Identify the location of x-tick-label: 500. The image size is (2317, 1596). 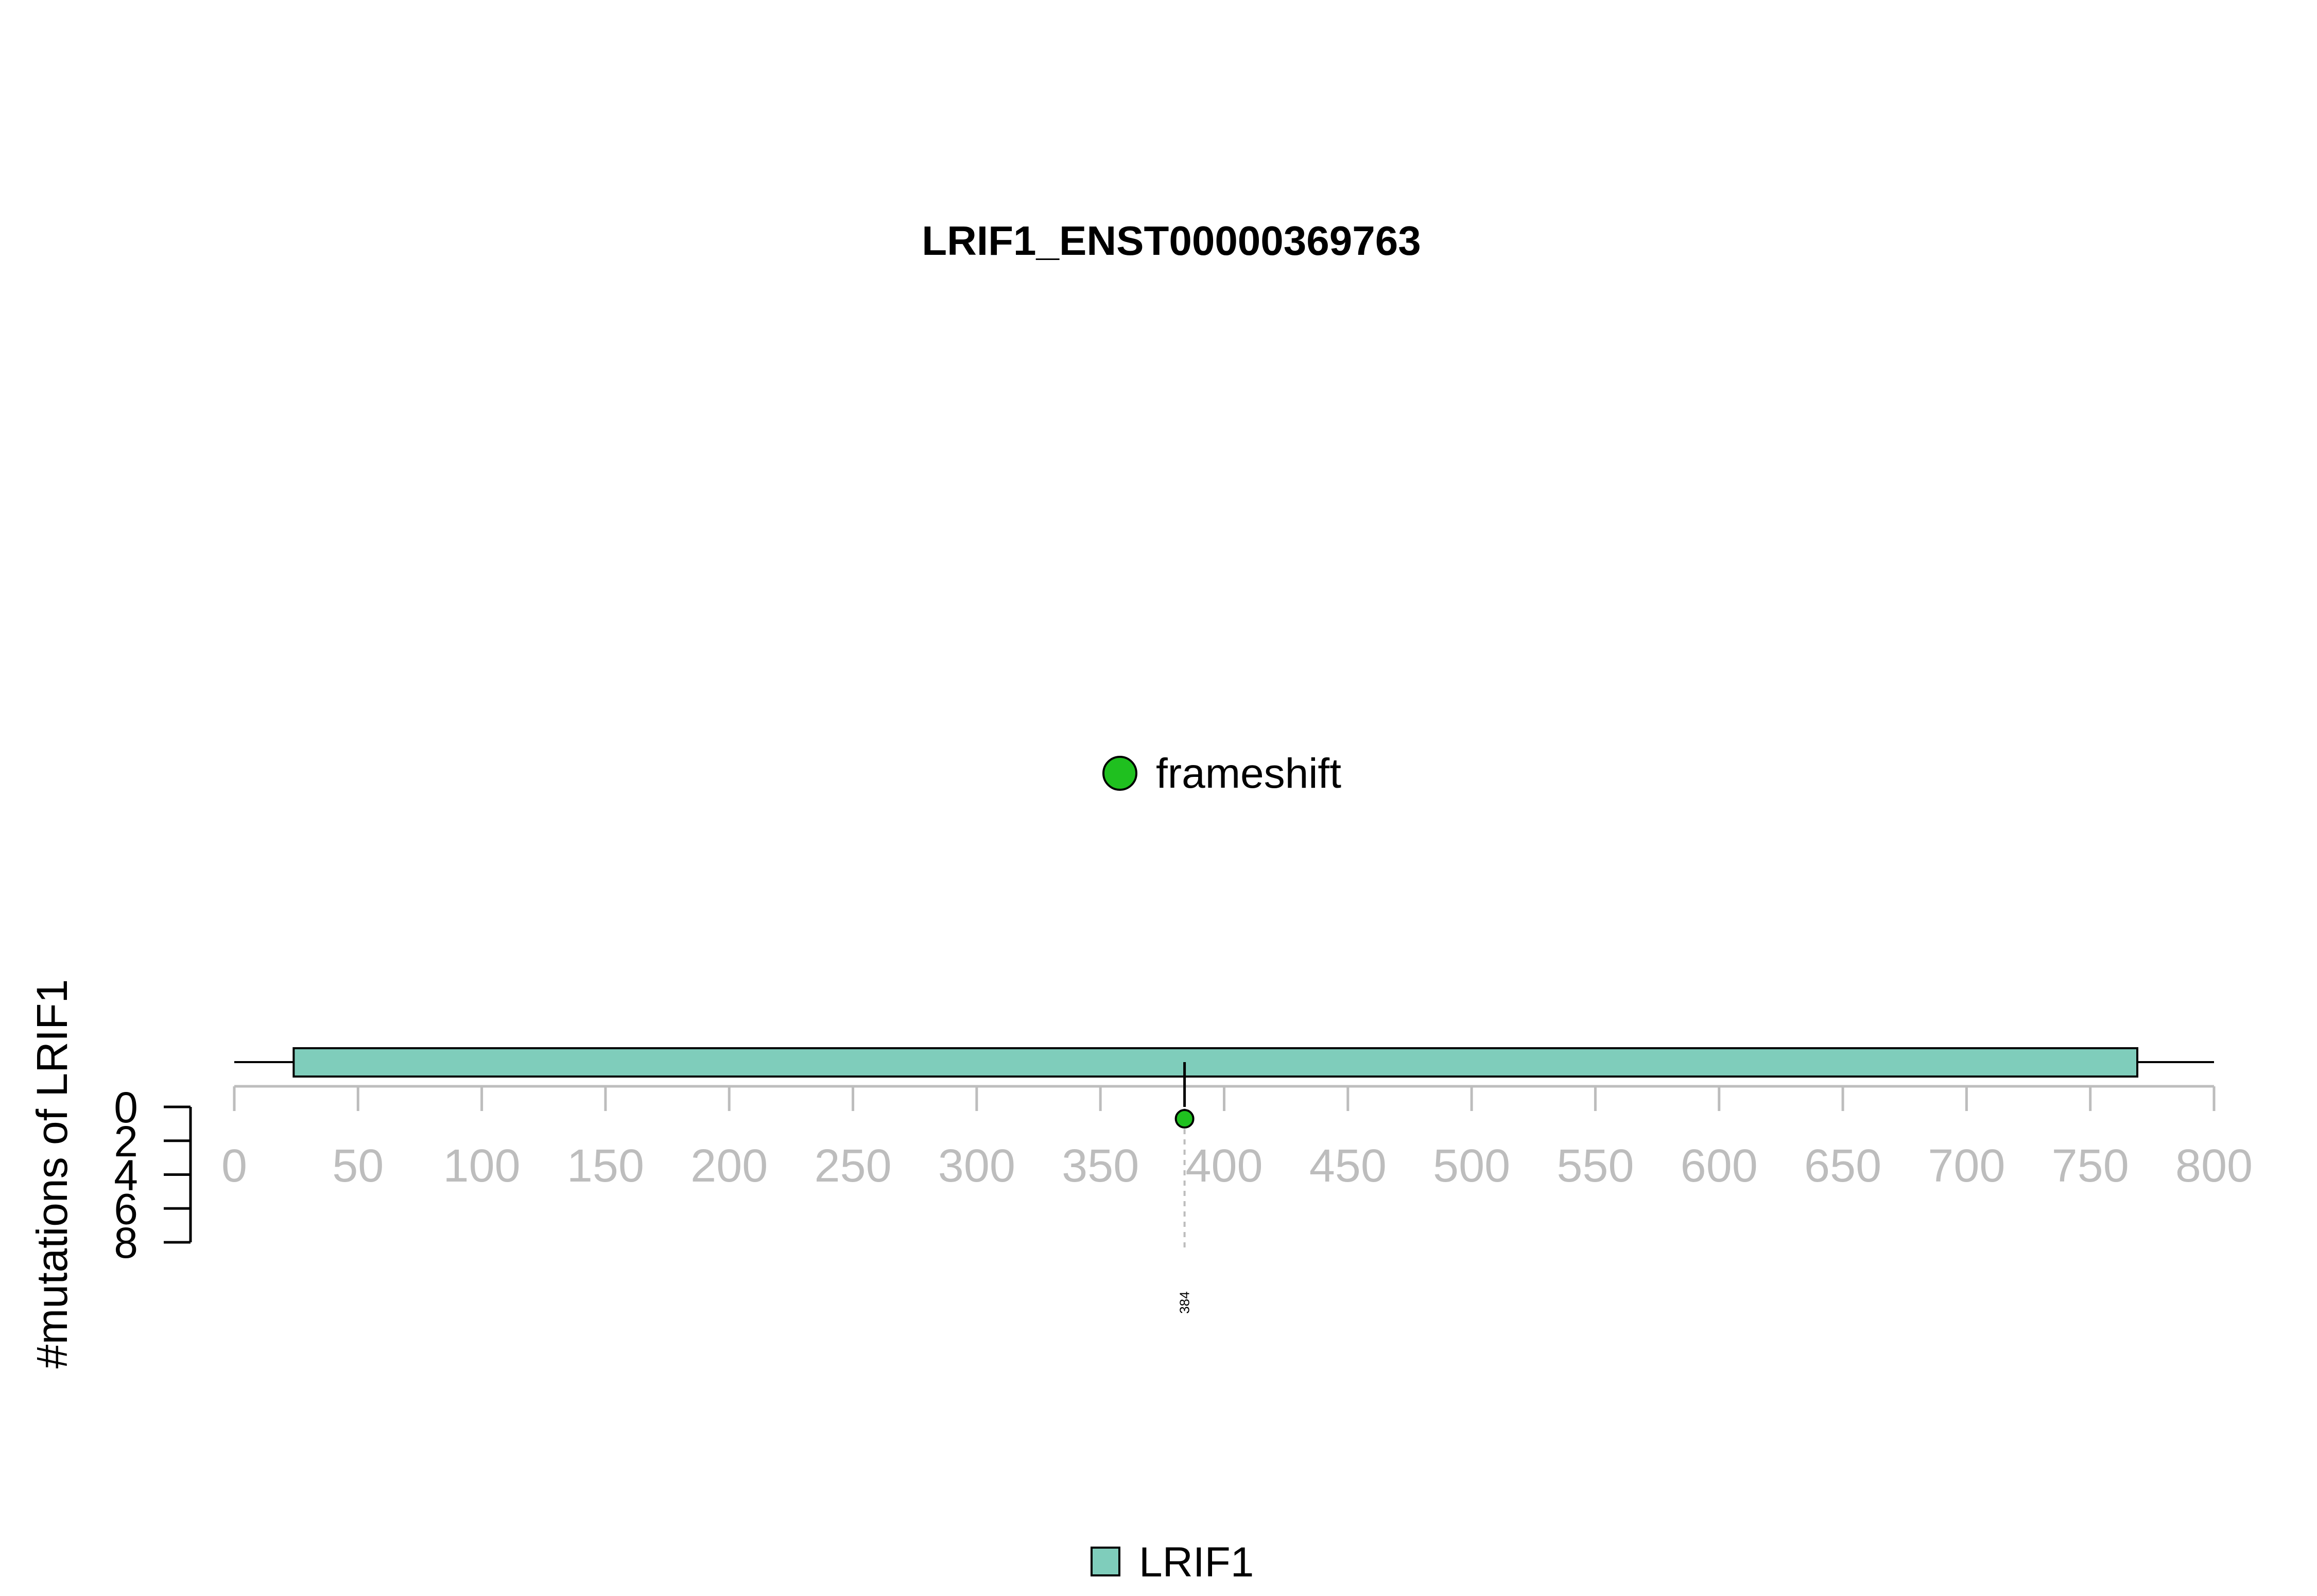
(1471, 1166).